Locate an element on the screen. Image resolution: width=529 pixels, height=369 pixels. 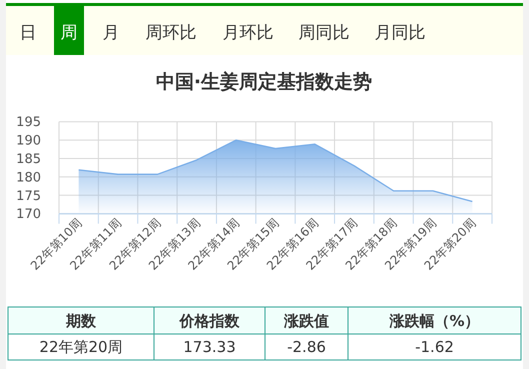
y-tick-label: 170 is located at coordinates (28, 214).